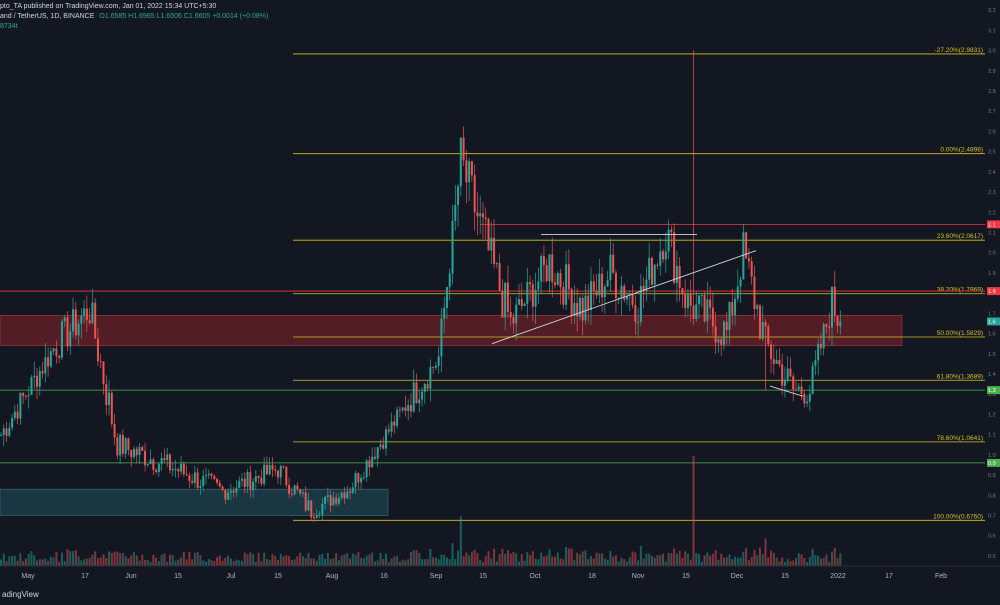 This screenshot has width=1000, height=605. Describe the element at coordinates (992, 31) in the screenshot. I see `y-tick-label: 3.1` at that location.